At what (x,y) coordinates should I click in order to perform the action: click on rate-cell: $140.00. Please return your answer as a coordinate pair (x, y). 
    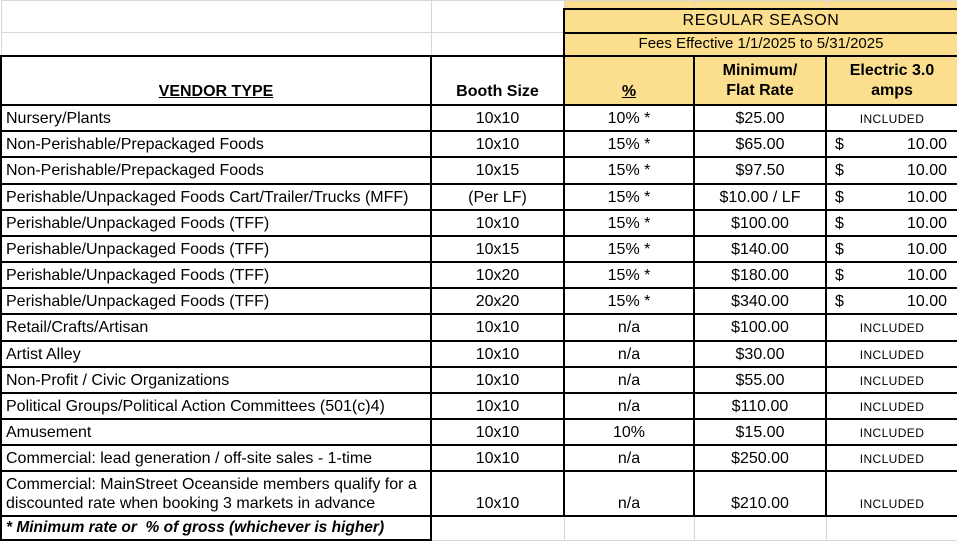
    Looking at the image, I should click on (760, 249).